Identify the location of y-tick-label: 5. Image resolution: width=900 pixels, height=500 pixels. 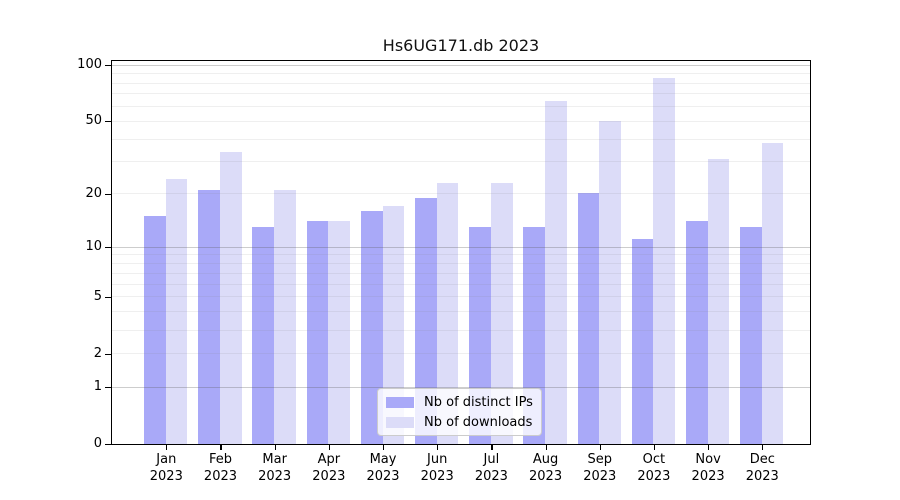
(97, 296).